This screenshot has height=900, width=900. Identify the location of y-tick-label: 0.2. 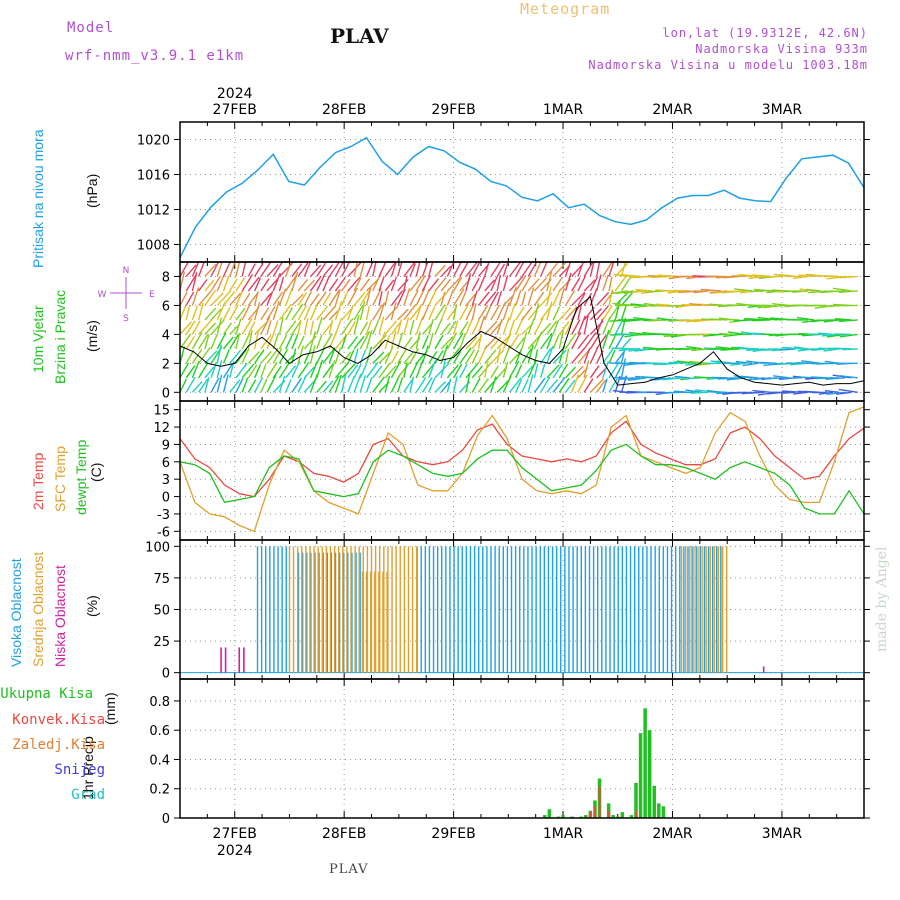
(159, 790).